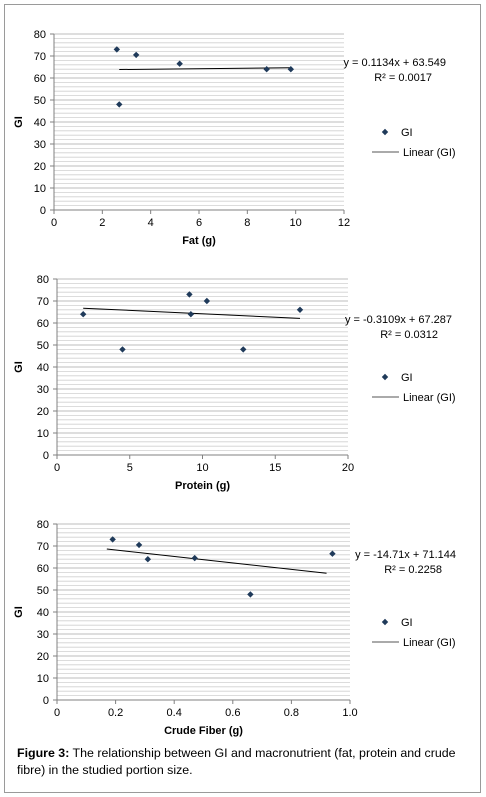 The width and height of the screenshot is (486, 797). I want to click on protein-y-tick-label: 70, so click(43, 302).